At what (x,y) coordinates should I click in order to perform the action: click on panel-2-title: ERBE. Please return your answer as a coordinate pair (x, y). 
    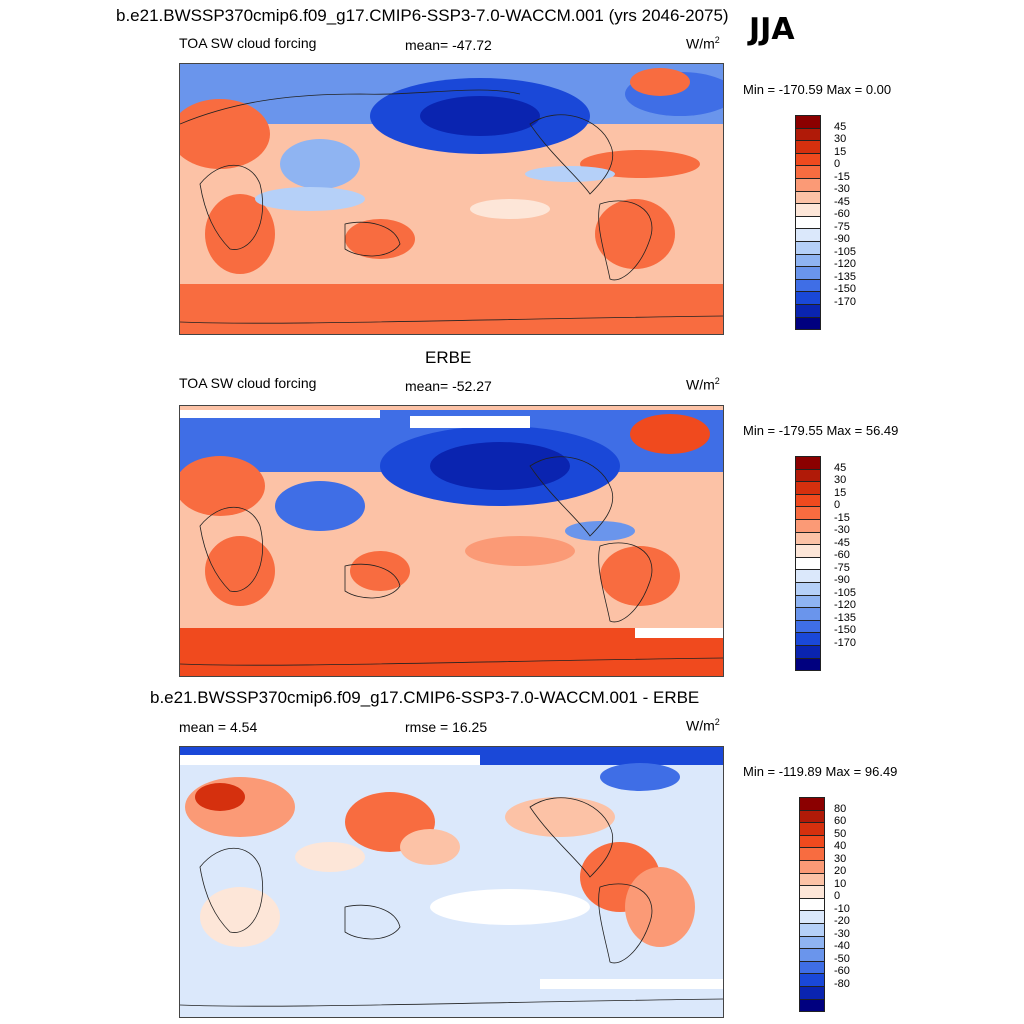
    Looking at the image, I should click on (448, 357).